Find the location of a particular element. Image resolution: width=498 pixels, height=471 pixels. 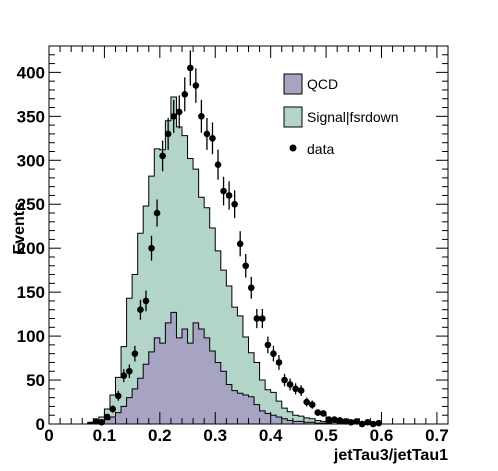

y-axis-title: Events is located at coordinates (19, 228).